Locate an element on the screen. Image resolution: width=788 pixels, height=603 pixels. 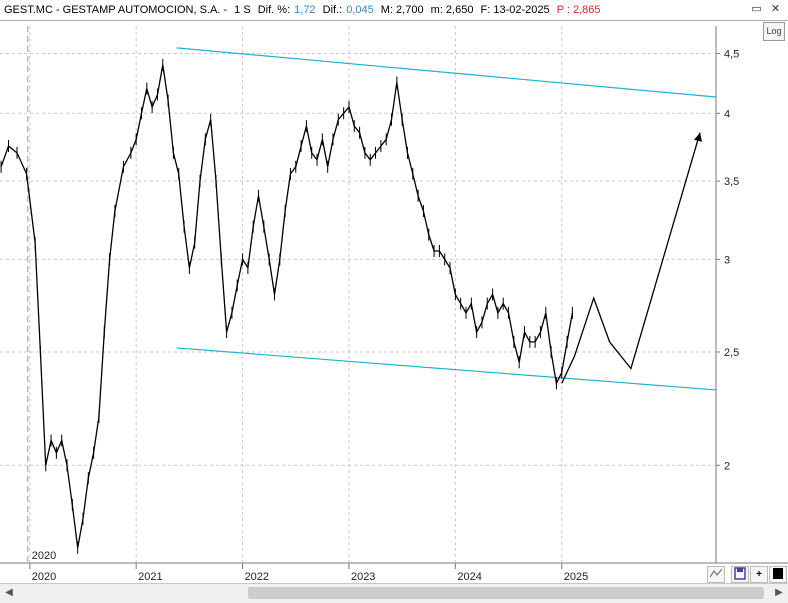
projection-arrowhead is located at coordinates (698, 137).